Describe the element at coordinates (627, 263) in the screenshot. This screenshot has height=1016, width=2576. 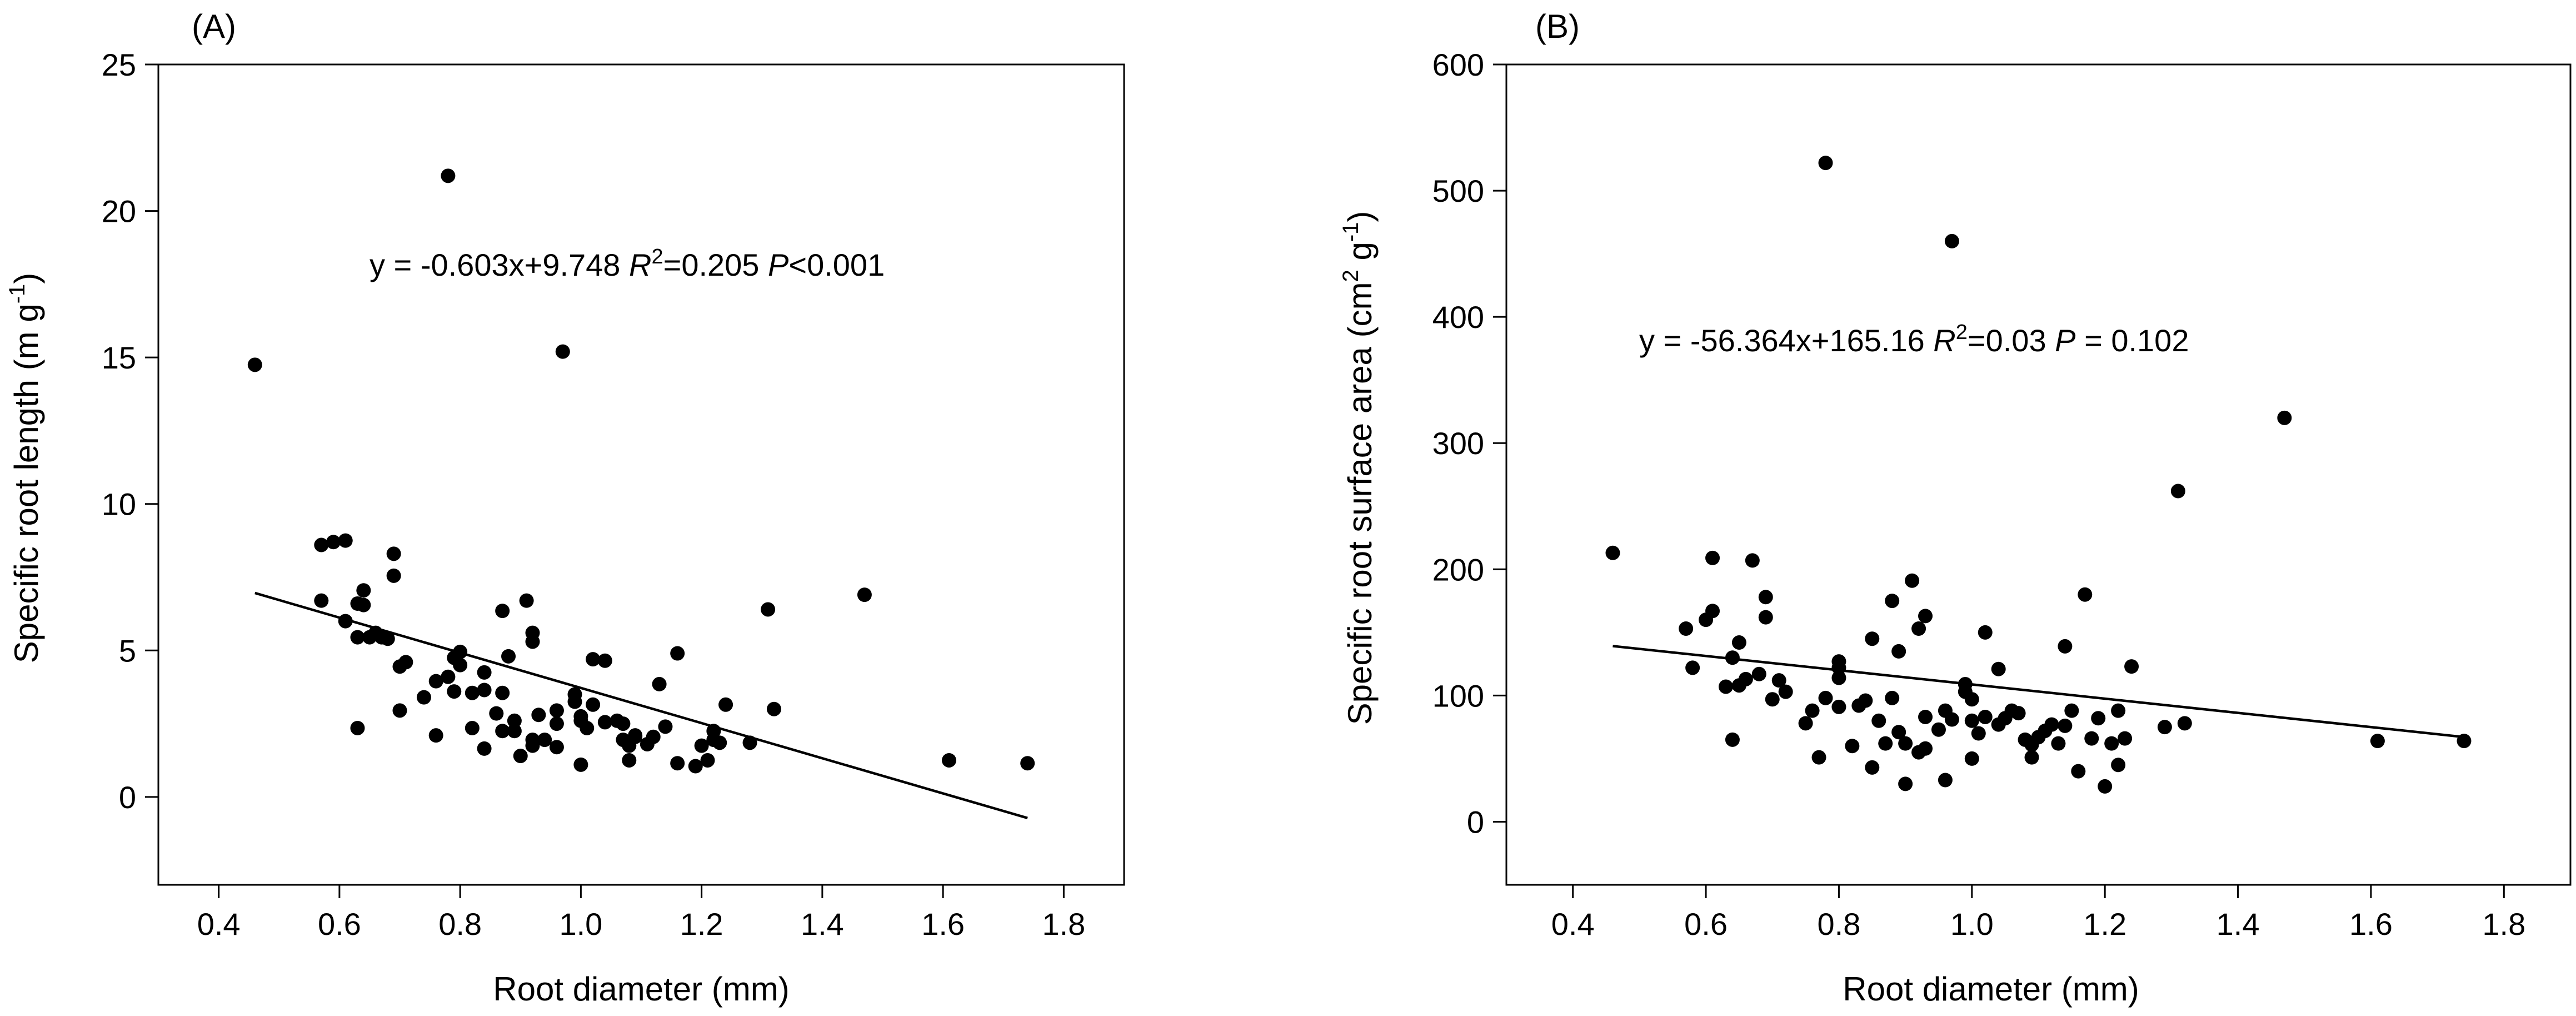
I see `panel-a-regression-equation: y = -0.603x+9.748 R2=0.205 P<0.001` at that location.